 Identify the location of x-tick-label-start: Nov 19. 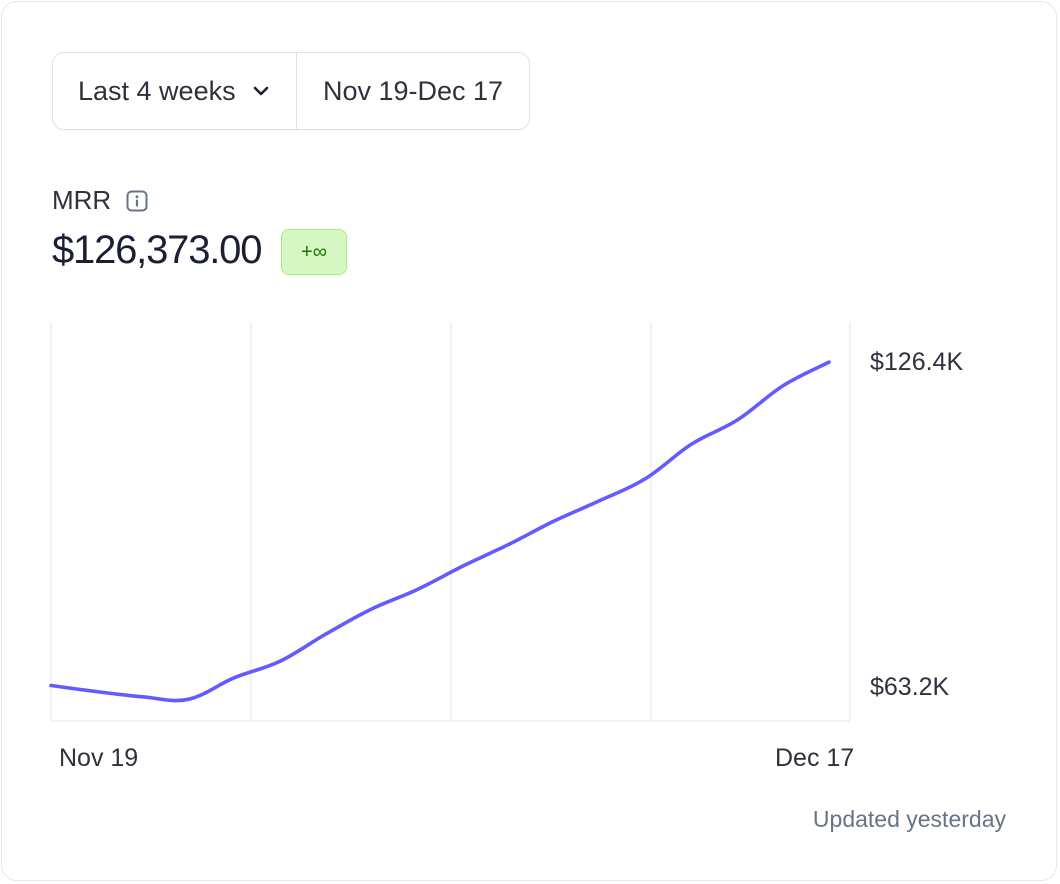
(98, 758).